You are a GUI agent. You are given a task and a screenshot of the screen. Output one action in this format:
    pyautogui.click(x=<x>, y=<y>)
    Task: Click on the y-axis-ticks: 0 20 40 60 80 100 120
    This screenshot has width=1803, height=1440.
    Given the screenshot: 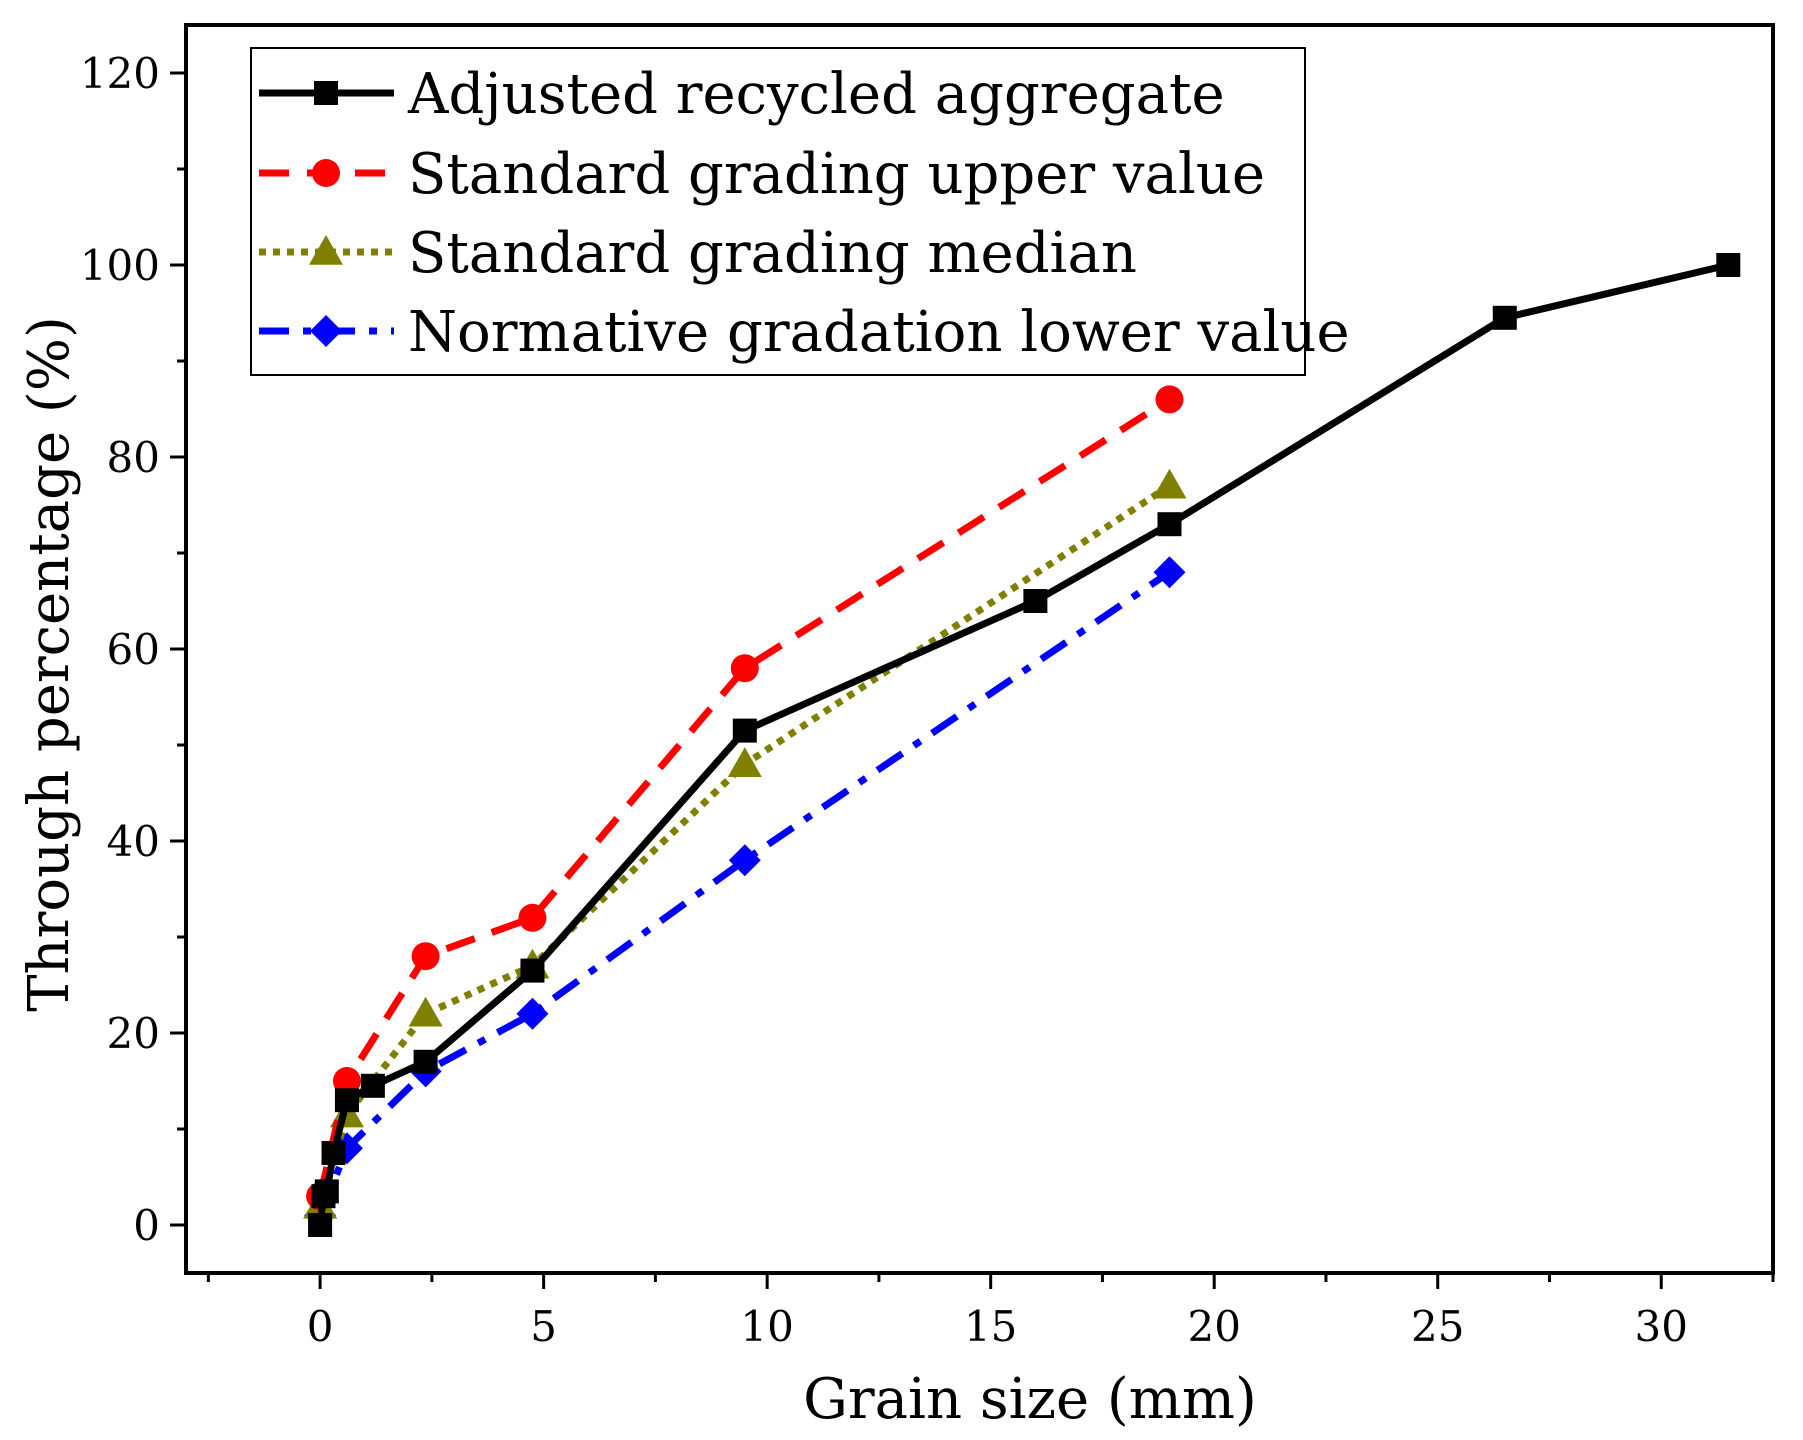 What is the action you would take?
    pyautogui.click(x=133, y=649)
    